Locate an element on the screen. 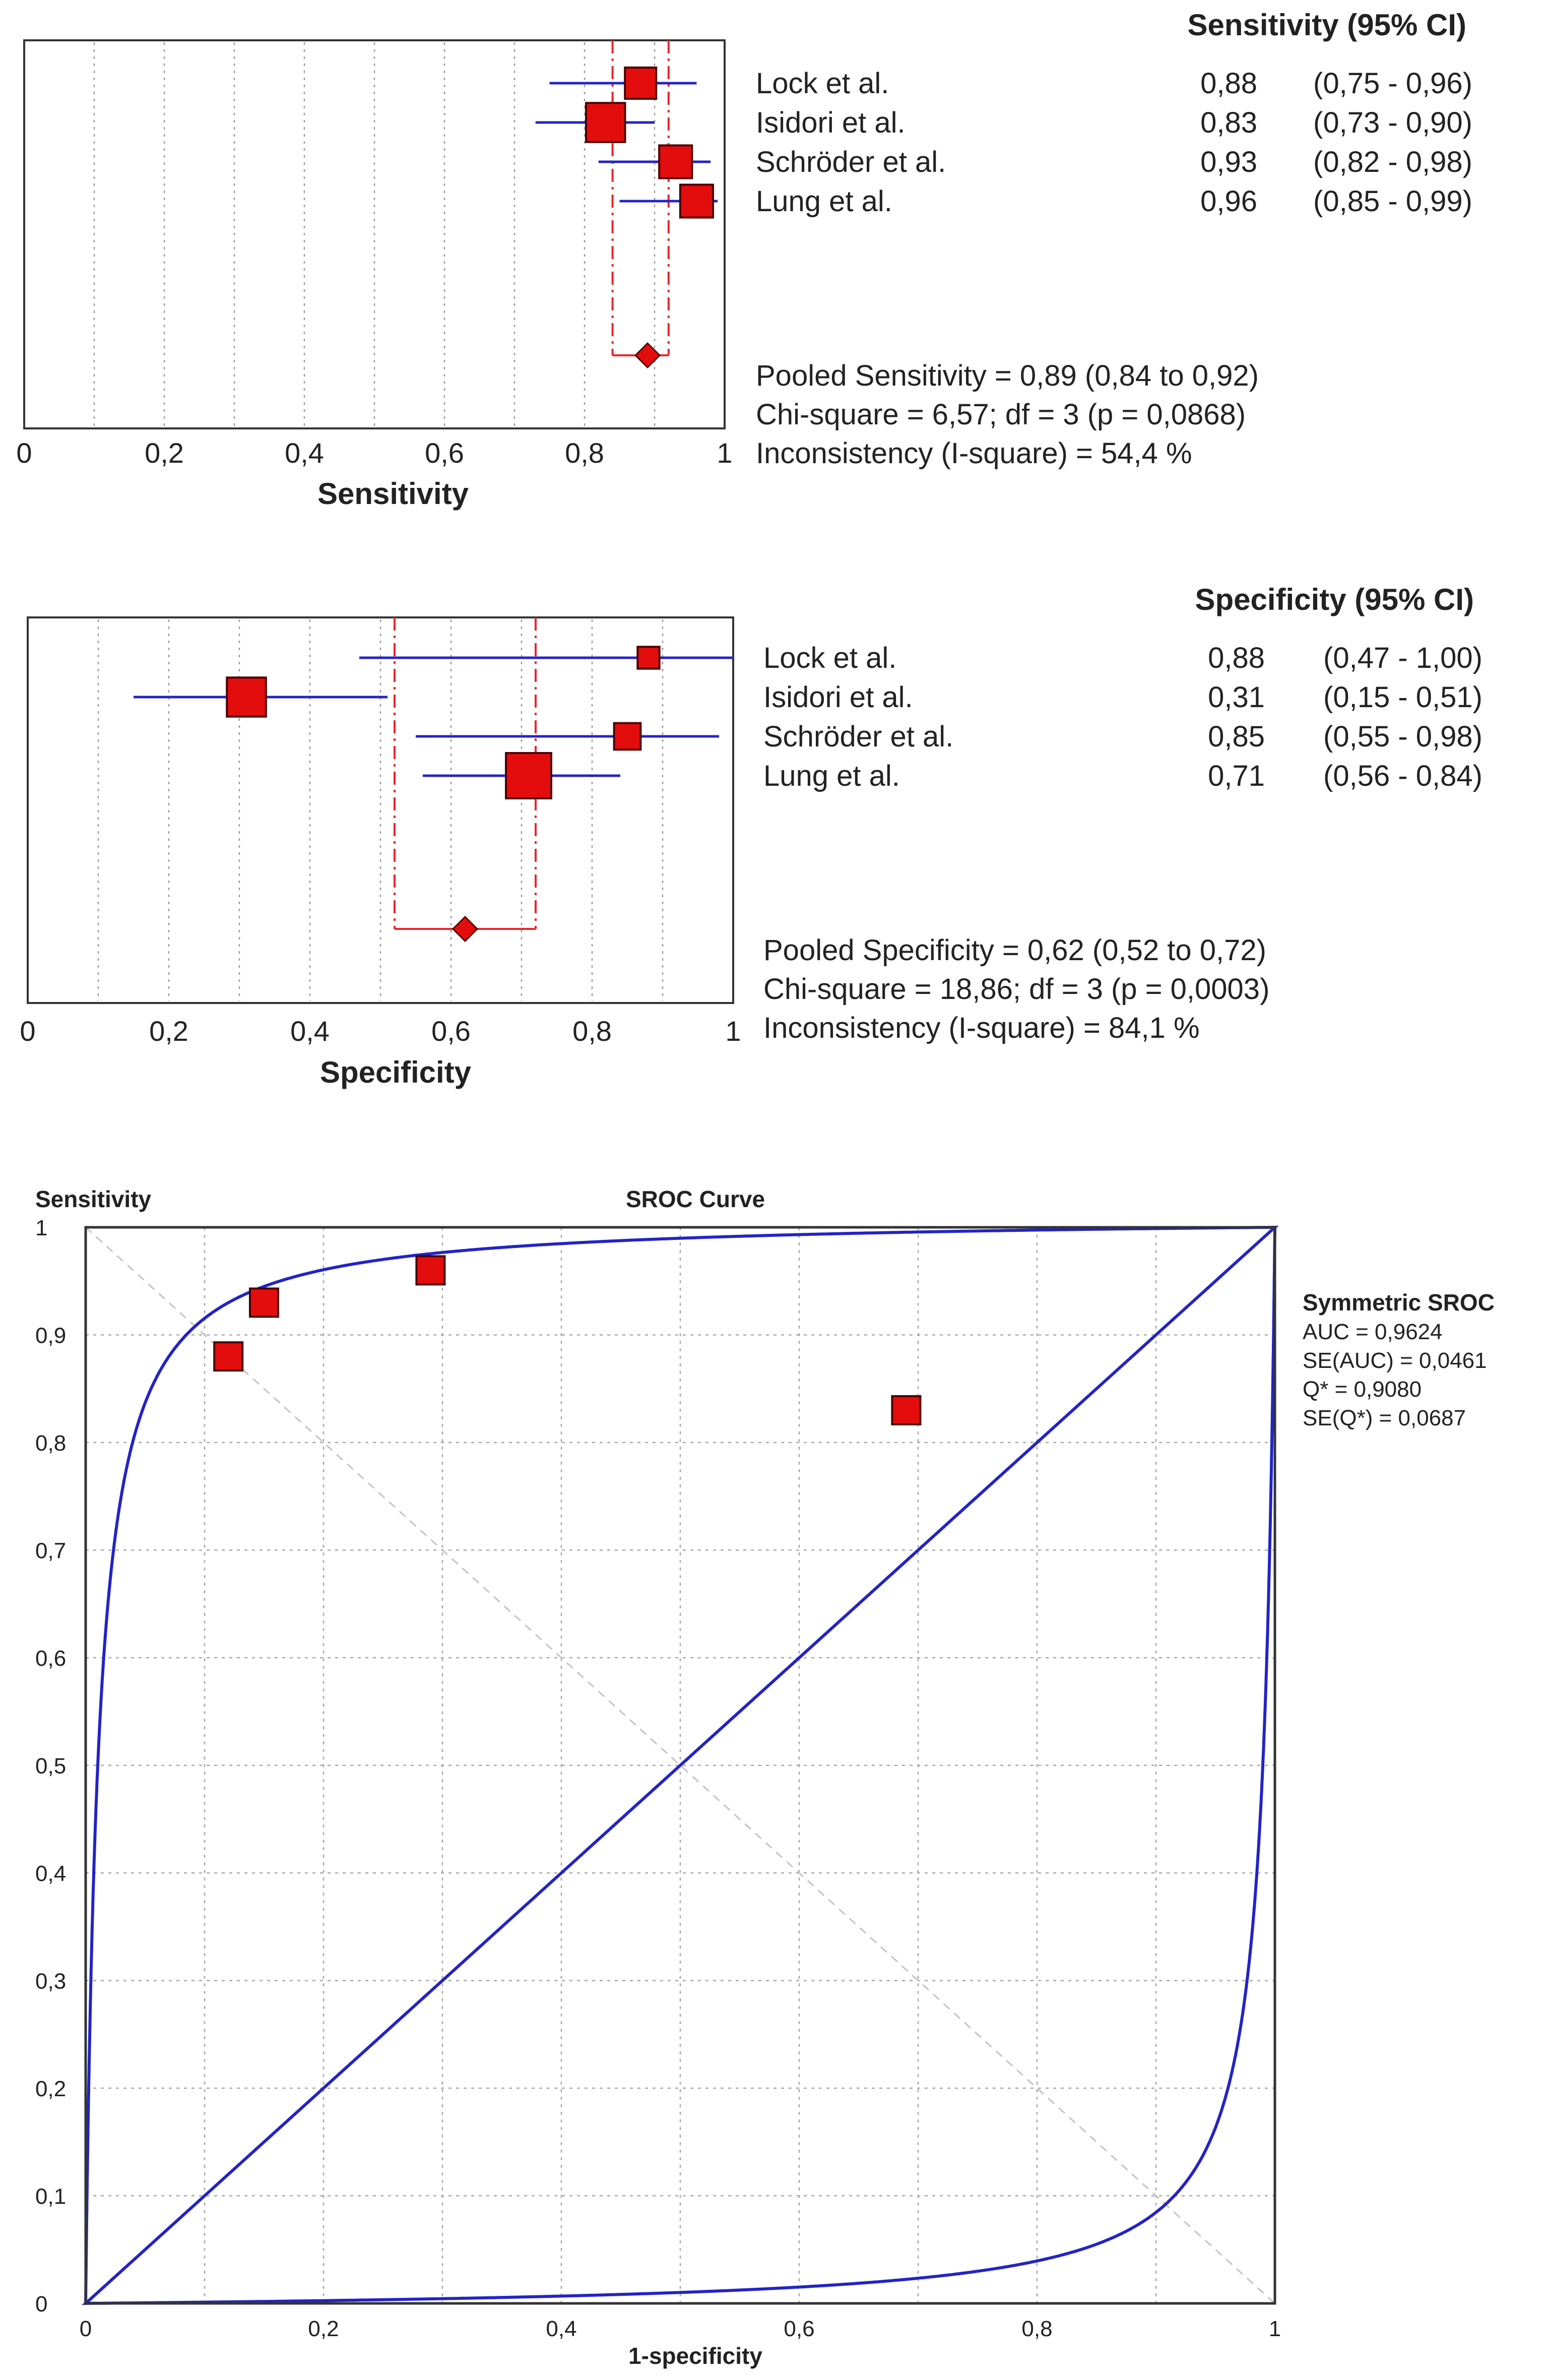 The height and width of the screenshot is (2380, 1548). sroc-legend-line: Symmetric SROC is located at coordinates (1399, 1302).